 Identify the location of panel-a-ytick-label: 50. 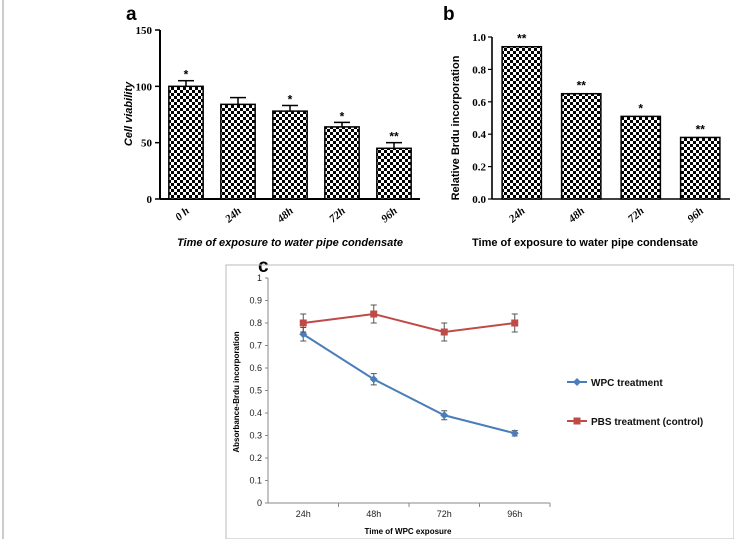
(147, 144).